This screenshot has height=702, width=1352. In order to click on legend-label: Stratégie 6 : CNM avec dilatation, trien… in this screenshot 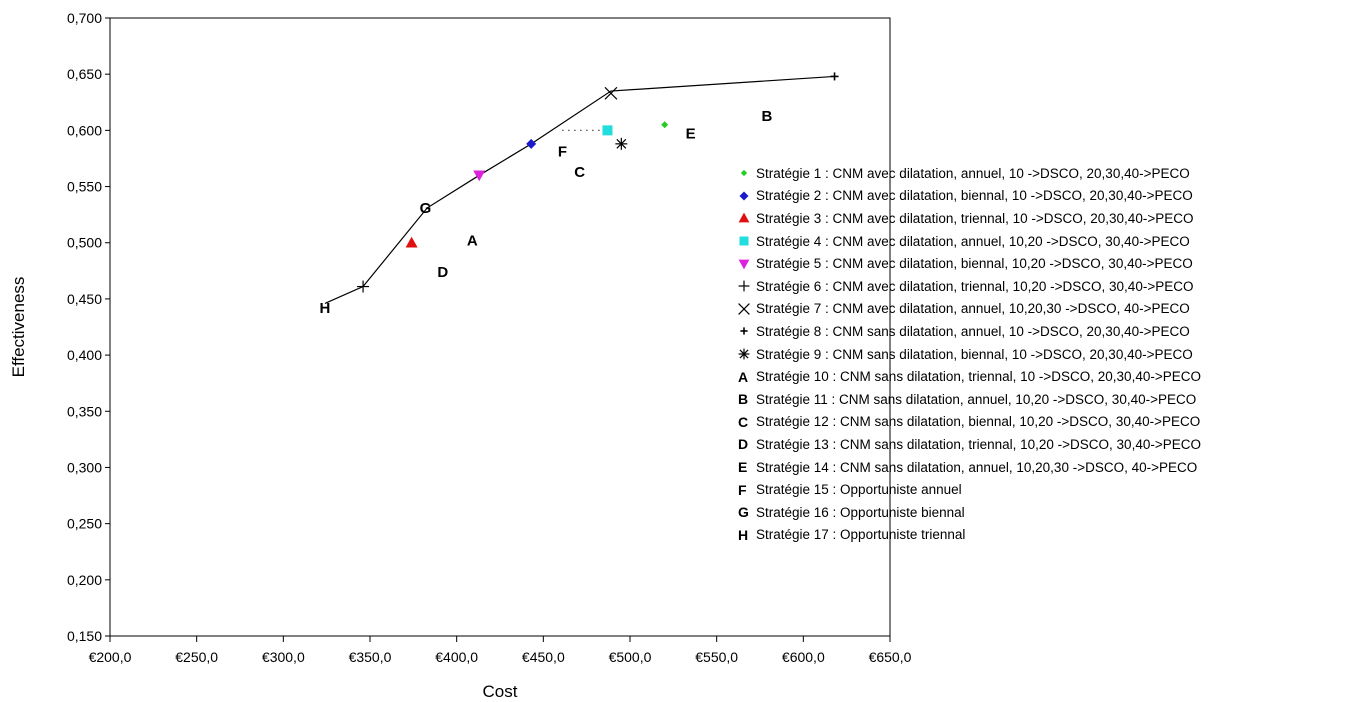, I will do `click(975, 286)`.